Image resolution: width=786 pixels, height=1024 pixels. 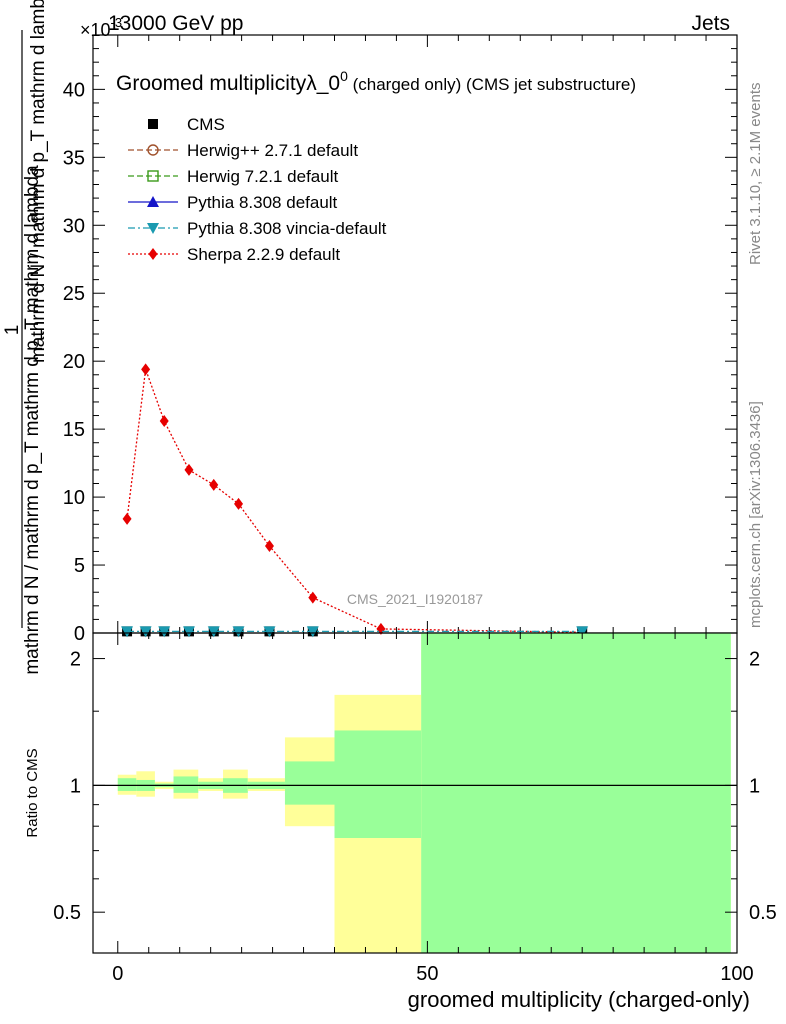 I want to click on legend-marker-cms, so click(x=153, y=124).